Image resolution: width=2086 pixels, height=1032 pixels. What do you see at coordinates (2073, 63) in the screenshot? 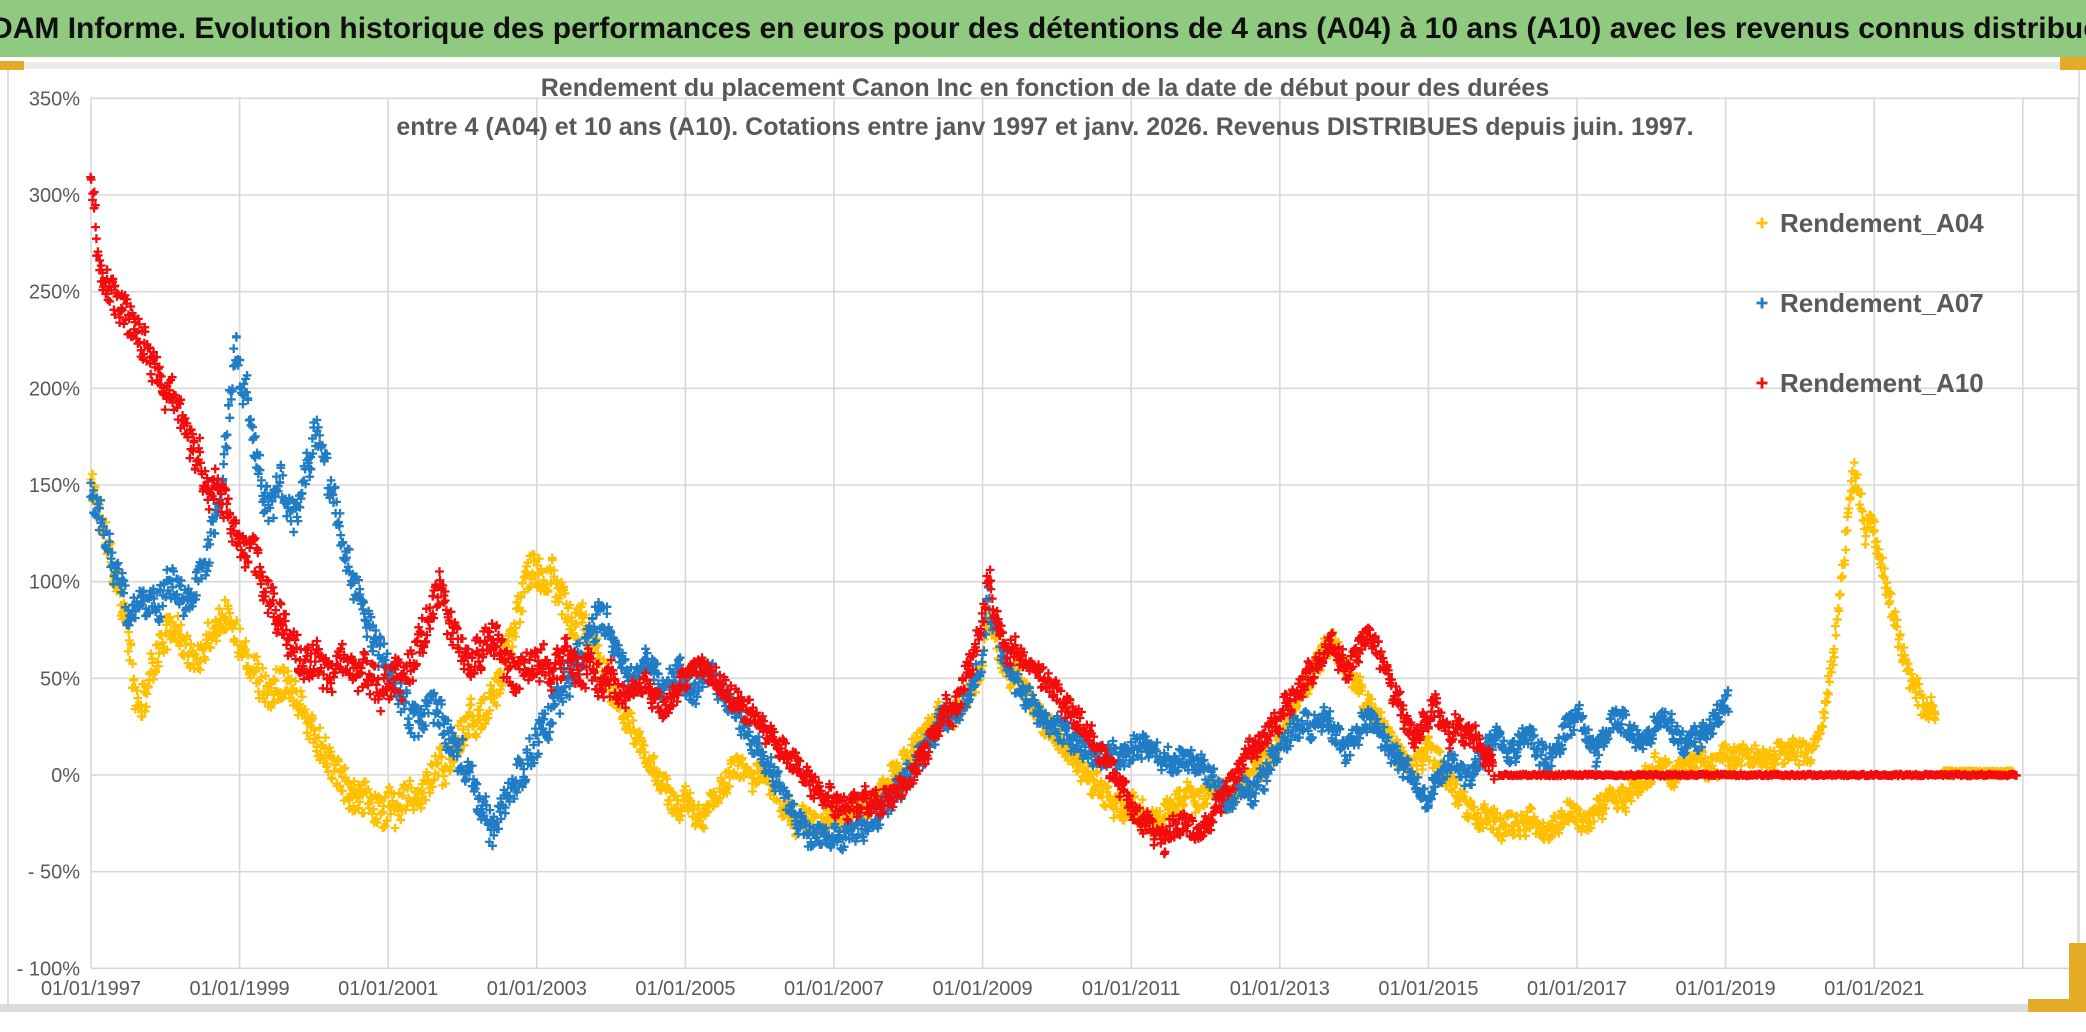
I see `gold-accent-top-right` at bounding box center [2073, 63].